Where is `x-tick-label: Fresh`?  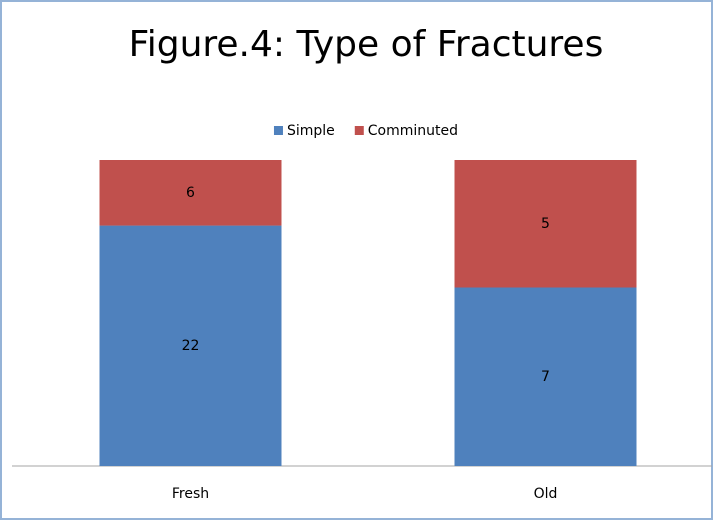
x-tick-label: Fresh is located at coordinates (190, 494).